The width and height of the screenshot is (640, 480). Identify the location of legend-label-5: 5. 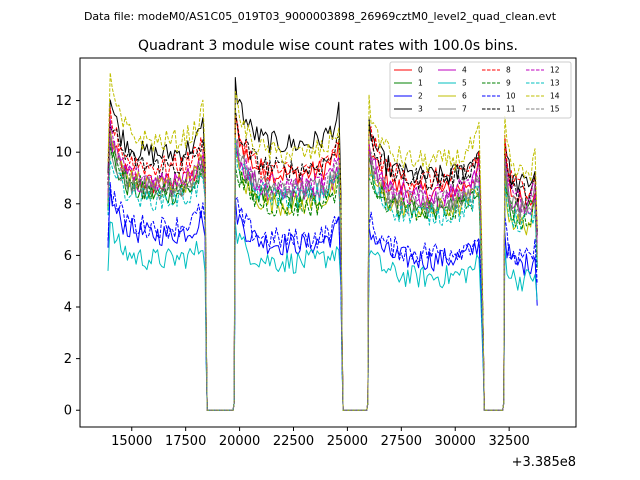
(464, 83).